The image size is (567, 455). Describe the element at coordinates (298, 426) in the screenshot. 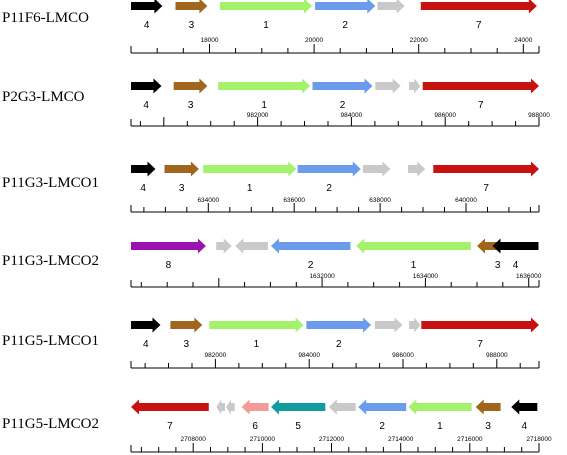

I see `gene-number: 5` at that location.